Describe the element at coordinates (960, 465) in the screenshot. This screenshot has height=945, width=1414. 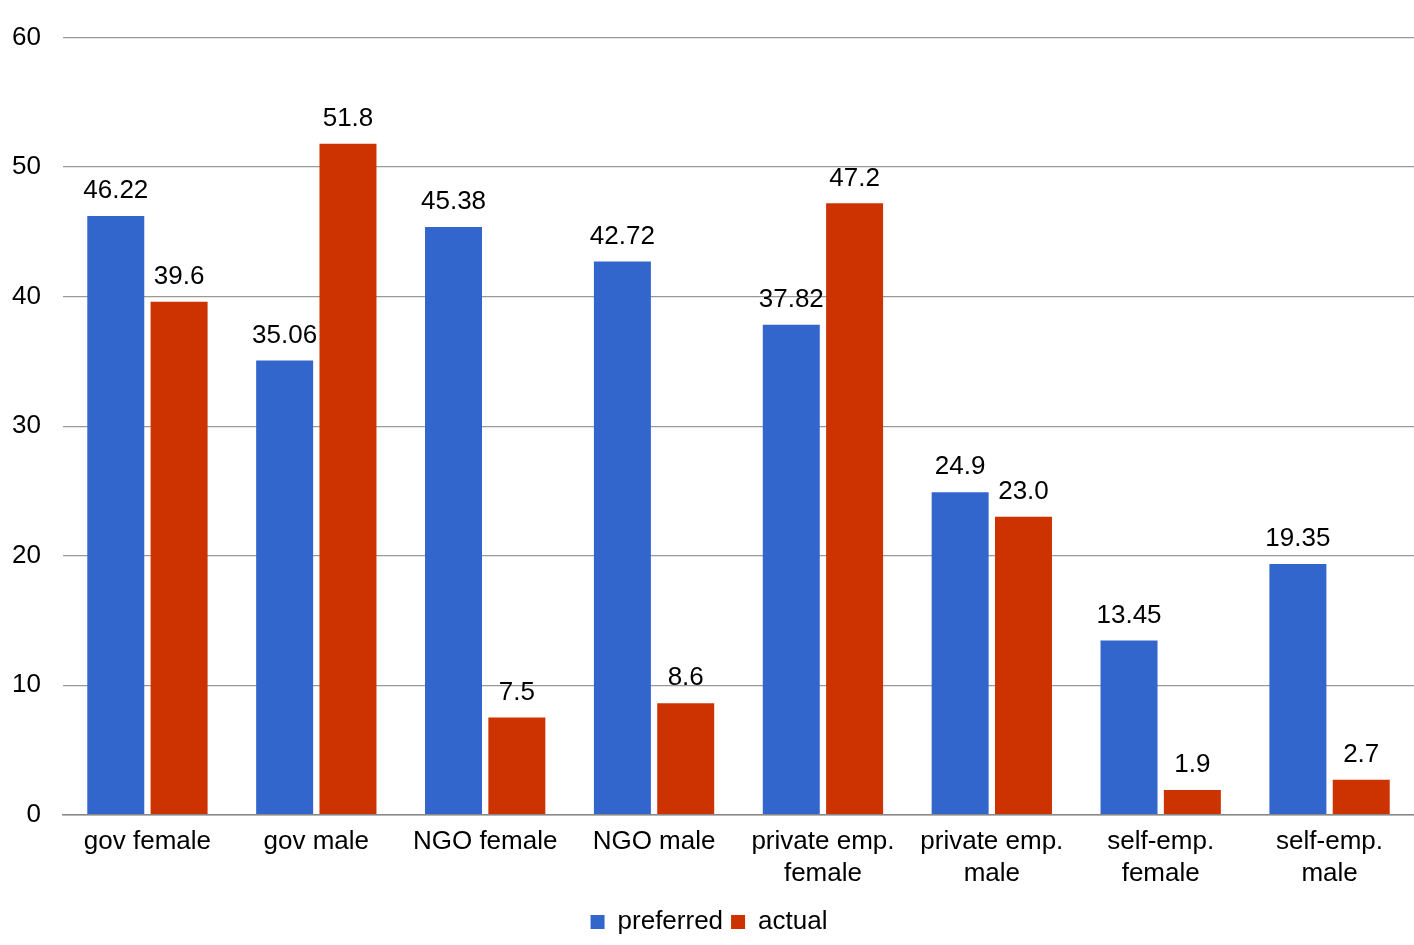
I see `data-label: 24.9` at that location.